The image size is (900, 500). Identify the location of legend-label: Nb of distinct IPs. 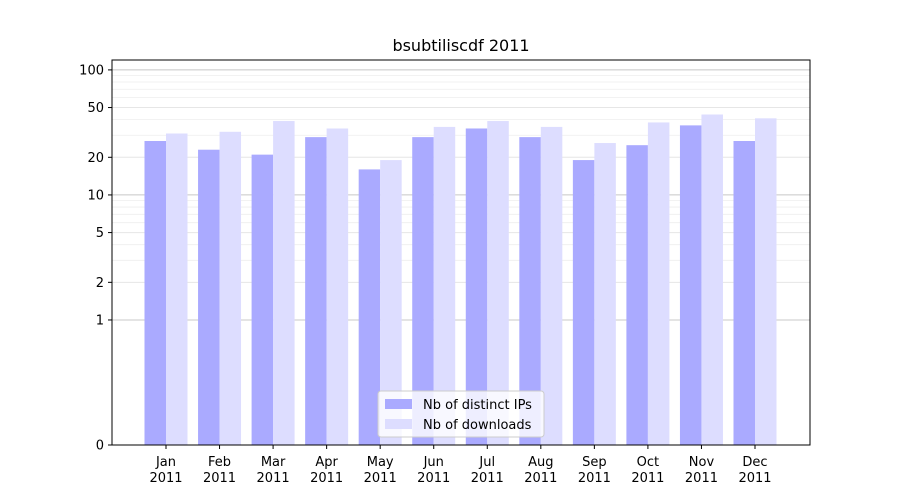
(477, 405).